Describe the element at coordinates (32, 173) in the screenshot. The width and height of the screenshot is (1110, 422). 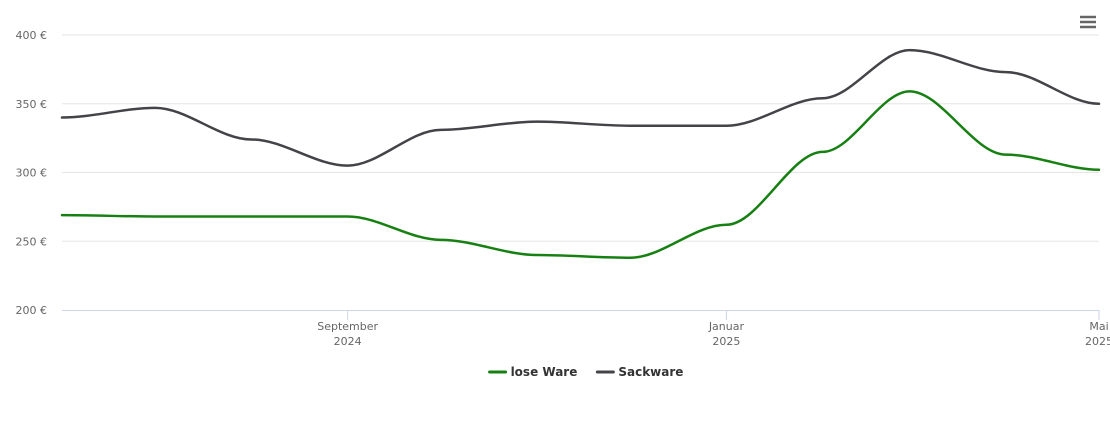
I see `y-tick-label: 300 €` at that location.